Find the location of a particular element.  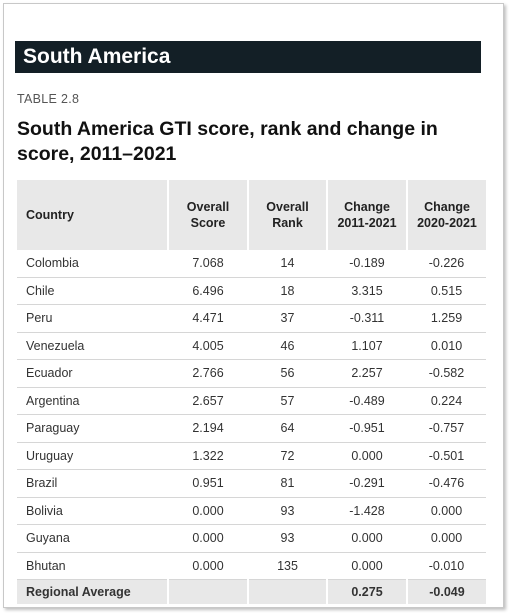

cell-overall-score: 2.194 is located at coordinates (208, 428).